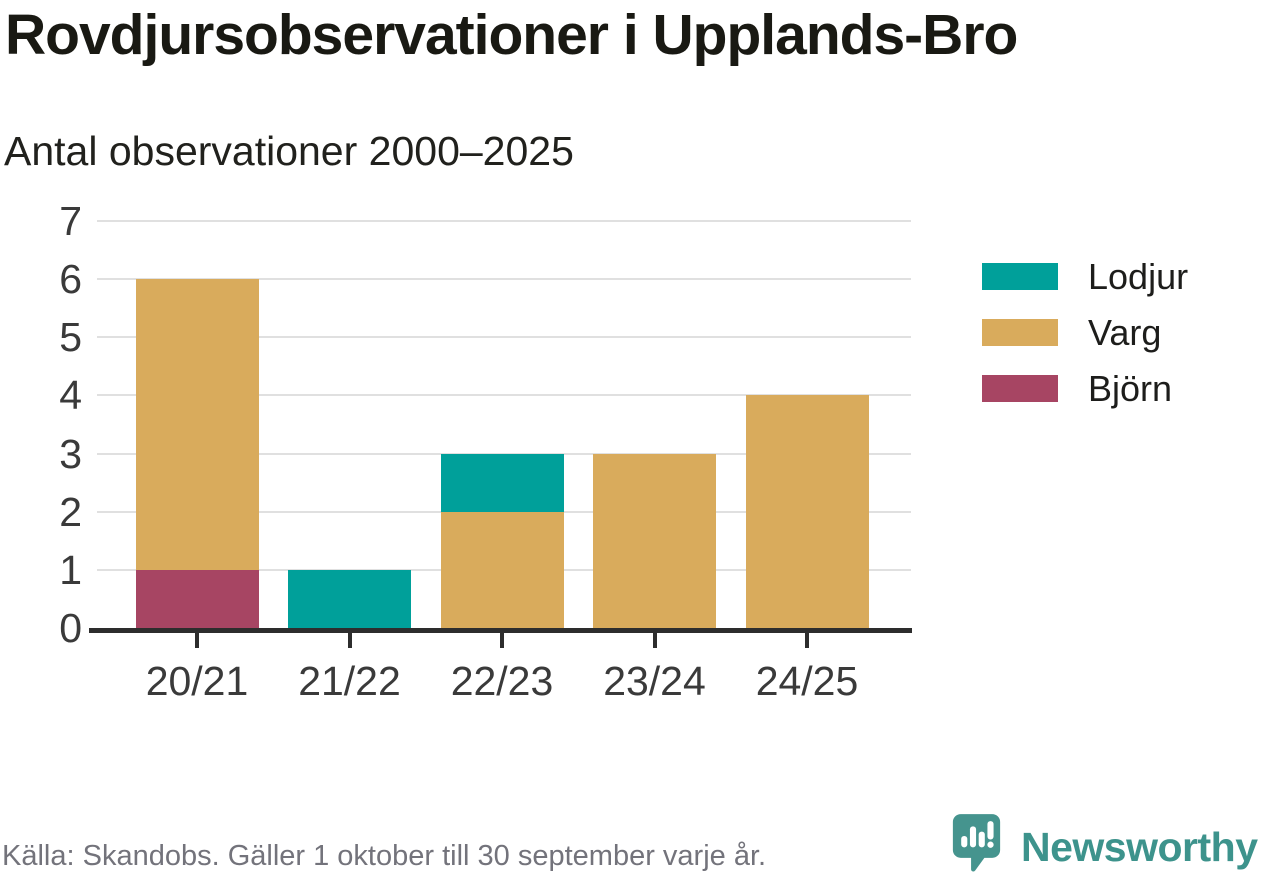  Describe the element at coordinates (654, 540) in the screenshot. I see `bar-23-24-varg` at that location.